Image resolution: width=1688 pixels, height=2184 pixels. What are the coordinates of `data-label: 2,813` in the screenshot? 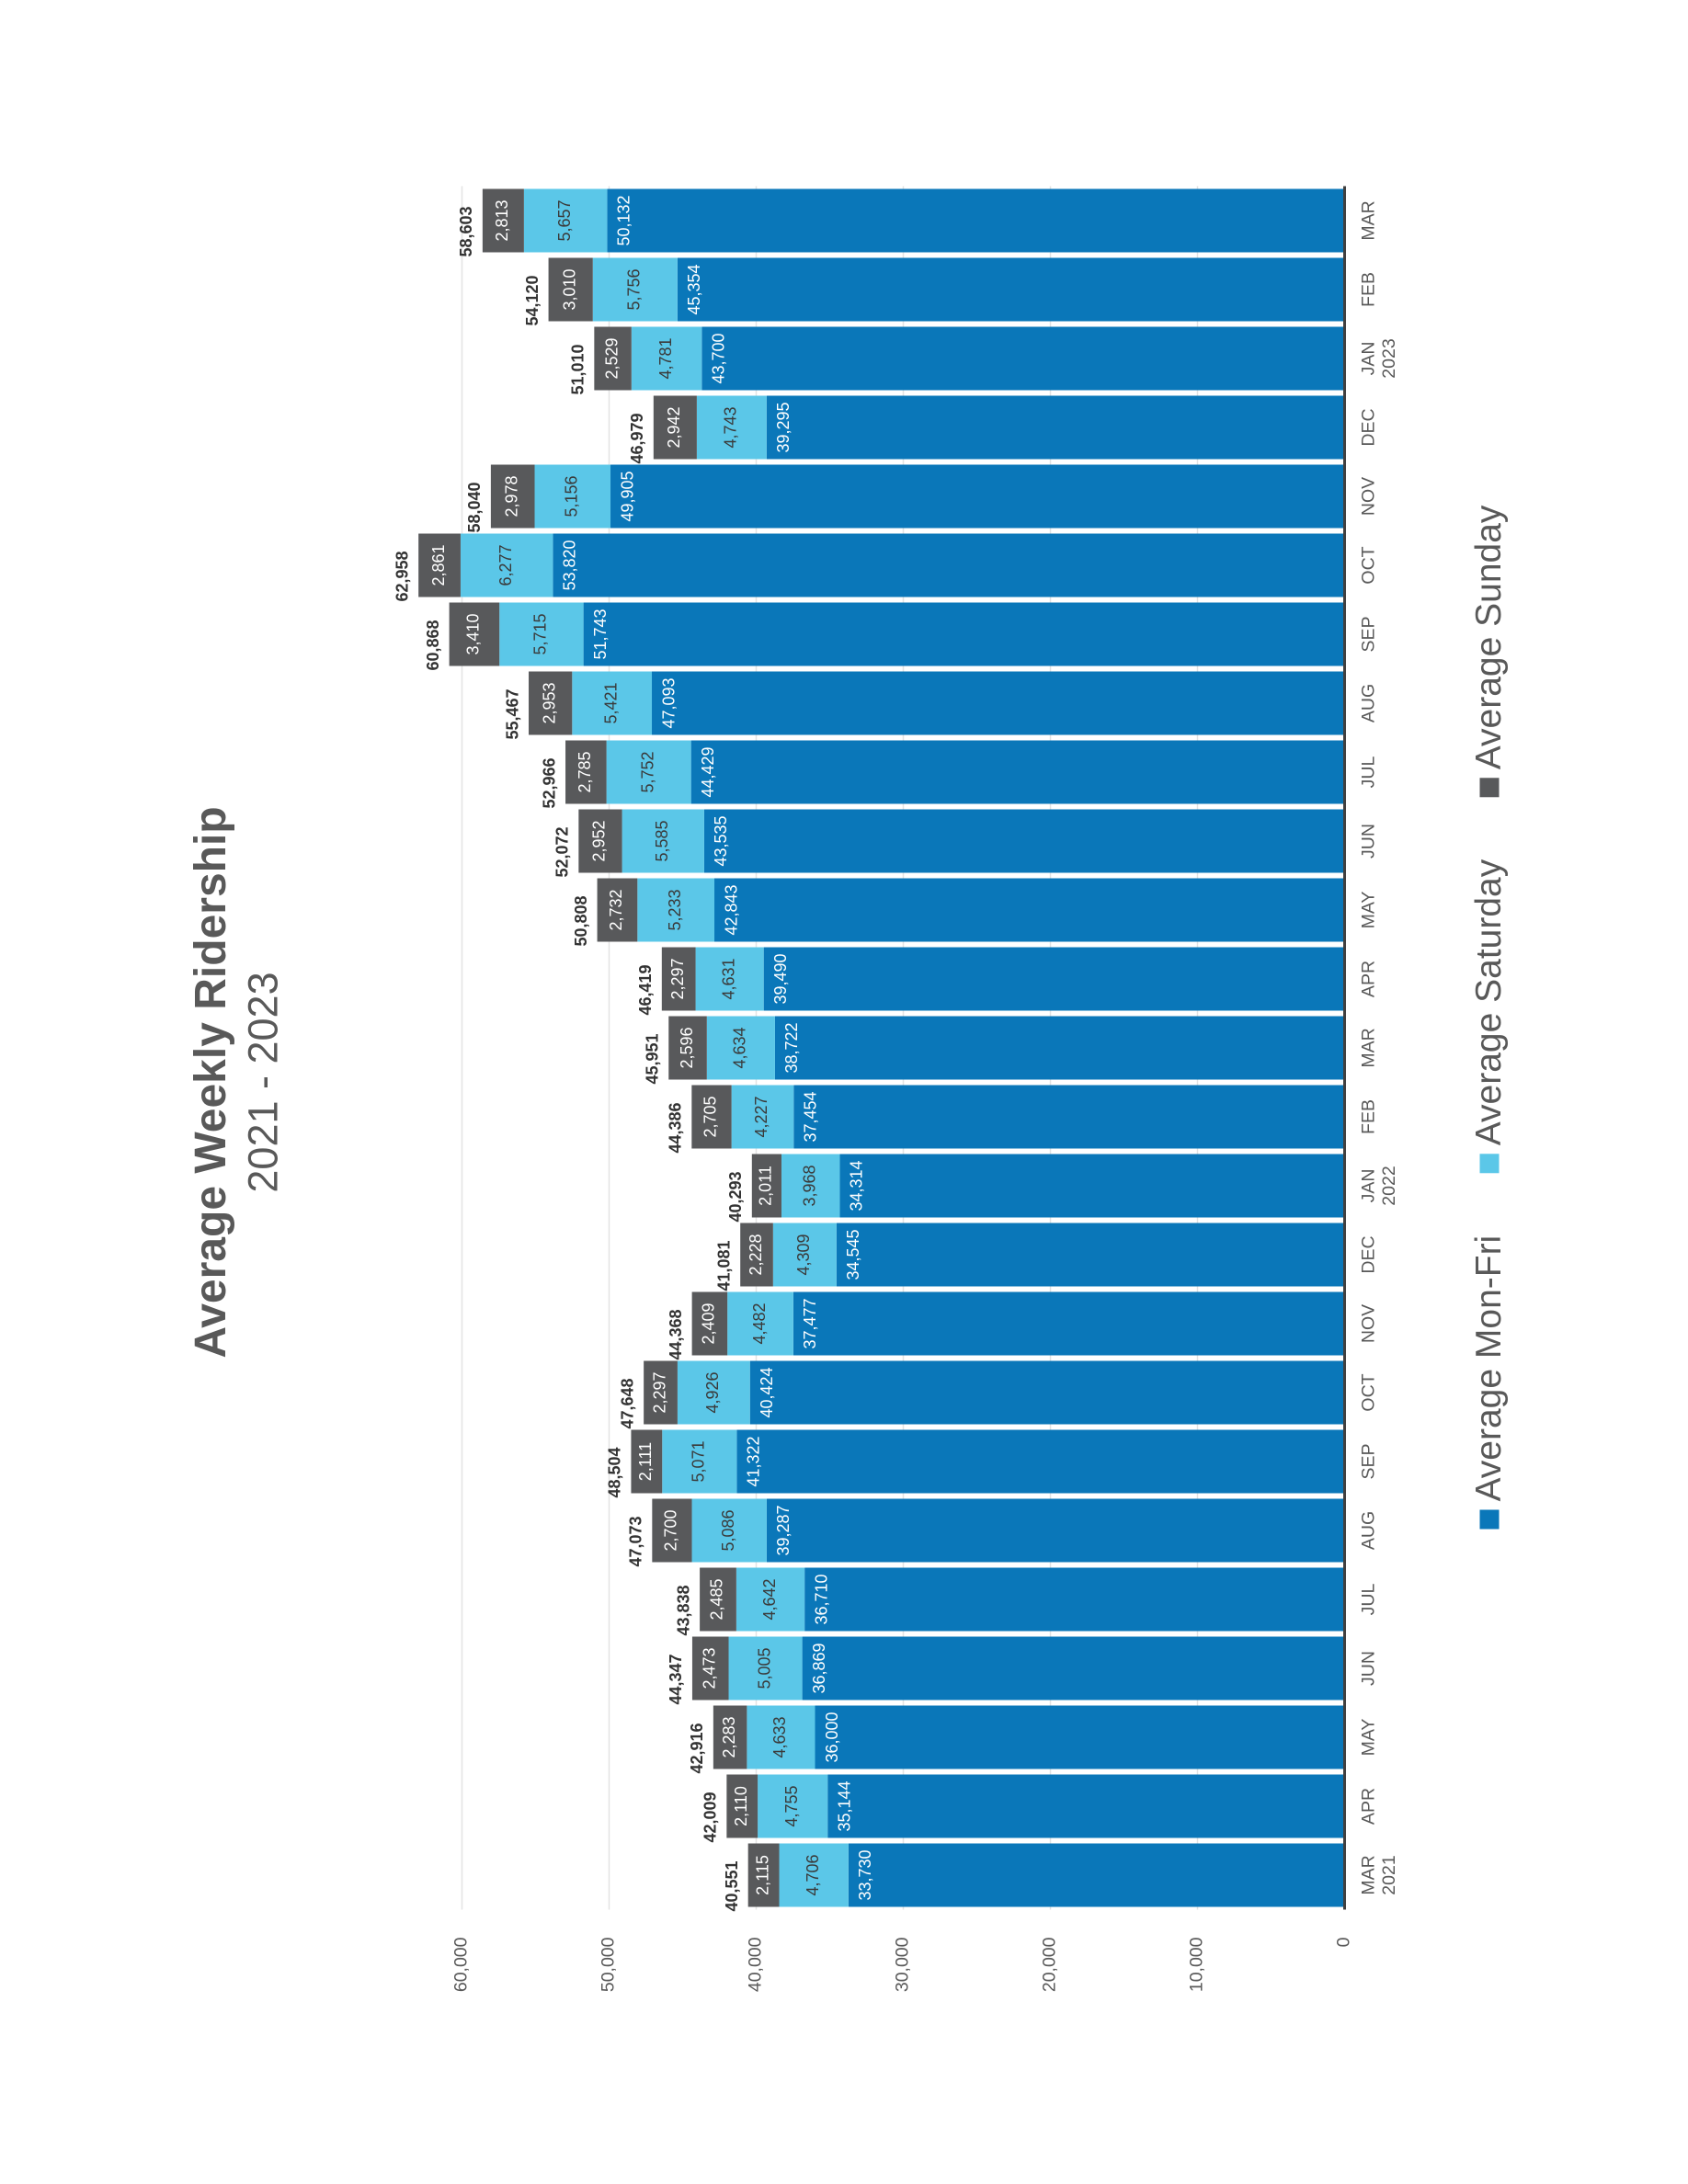 It's located at (502, 220).